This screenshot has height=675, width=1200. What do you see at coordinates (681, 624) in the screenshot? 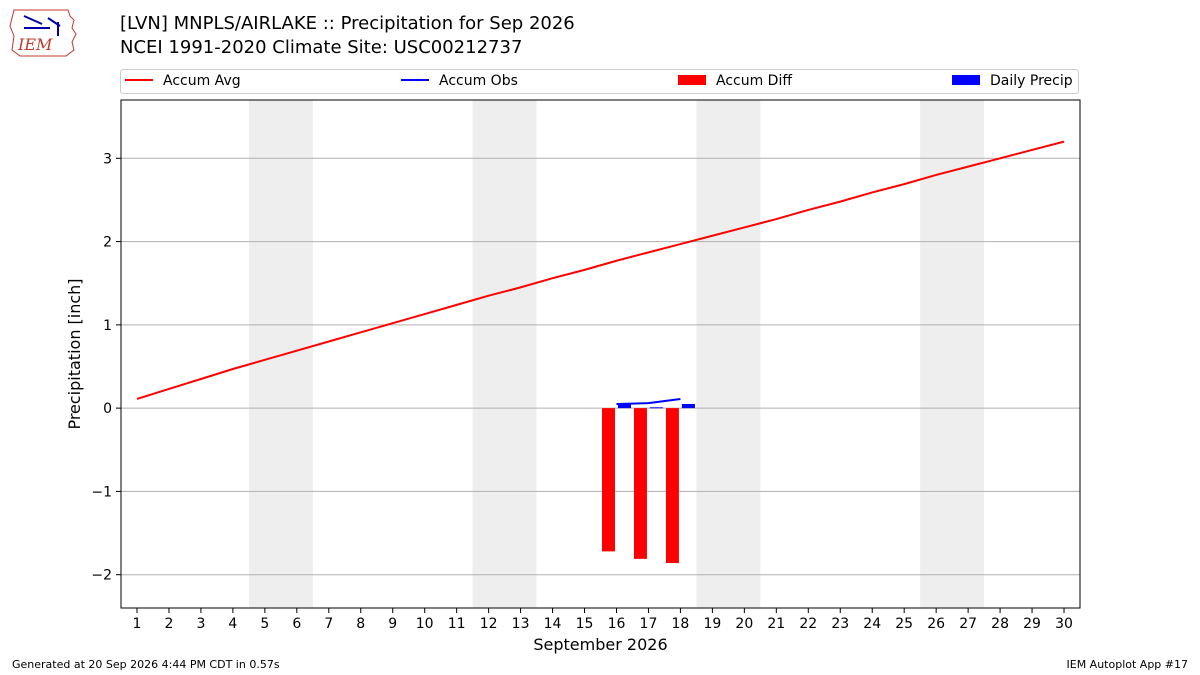
I see `x-tick-label-18: 18` at bounding box center [681, 624].